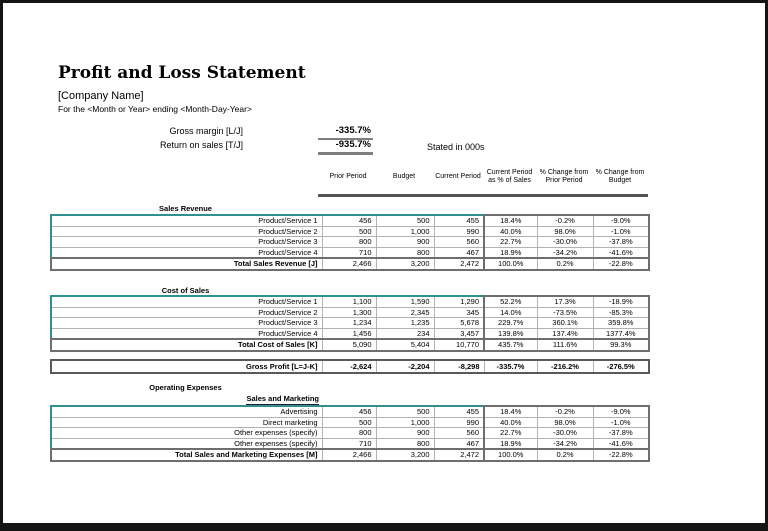 This screenshot has height=531, width=768. Describe the element at coordinates (186, 411) in the screenshot. I see `row-label: Advertising` at that location.